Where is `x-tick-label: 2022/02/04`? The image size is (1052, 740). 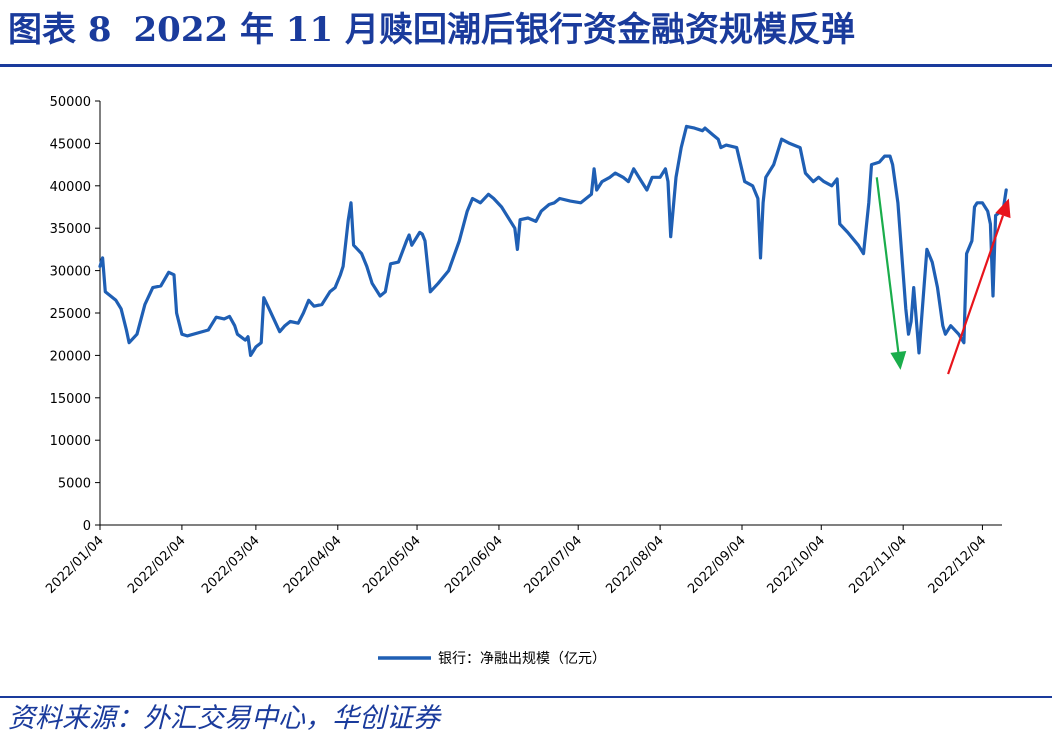 x-tick-label: 2022/02/04 is located at coordinates (157, 565).